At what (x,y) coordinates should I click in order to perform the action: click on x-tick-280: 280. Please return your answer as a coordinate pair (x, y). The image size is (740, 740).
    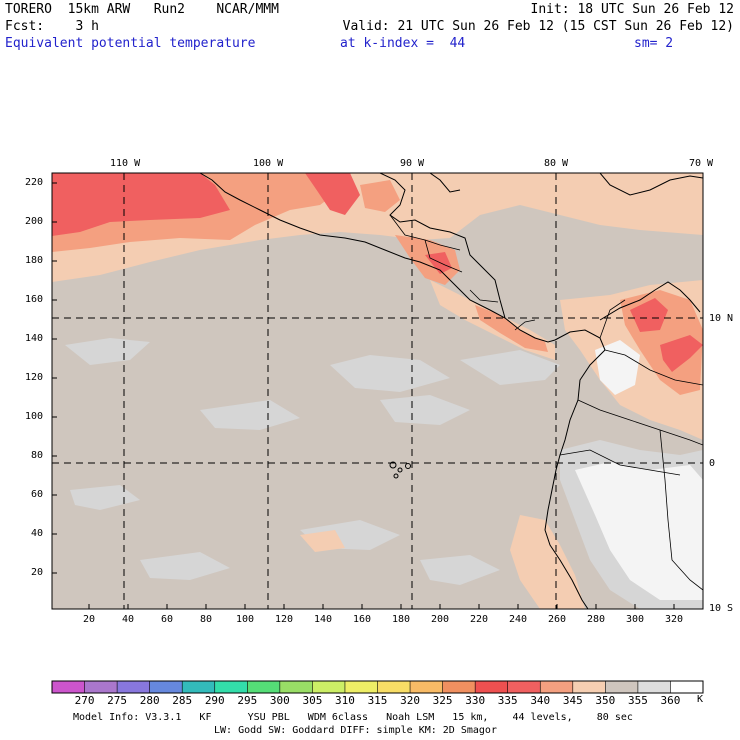
    Looking at the image, I should click on (596, 619).